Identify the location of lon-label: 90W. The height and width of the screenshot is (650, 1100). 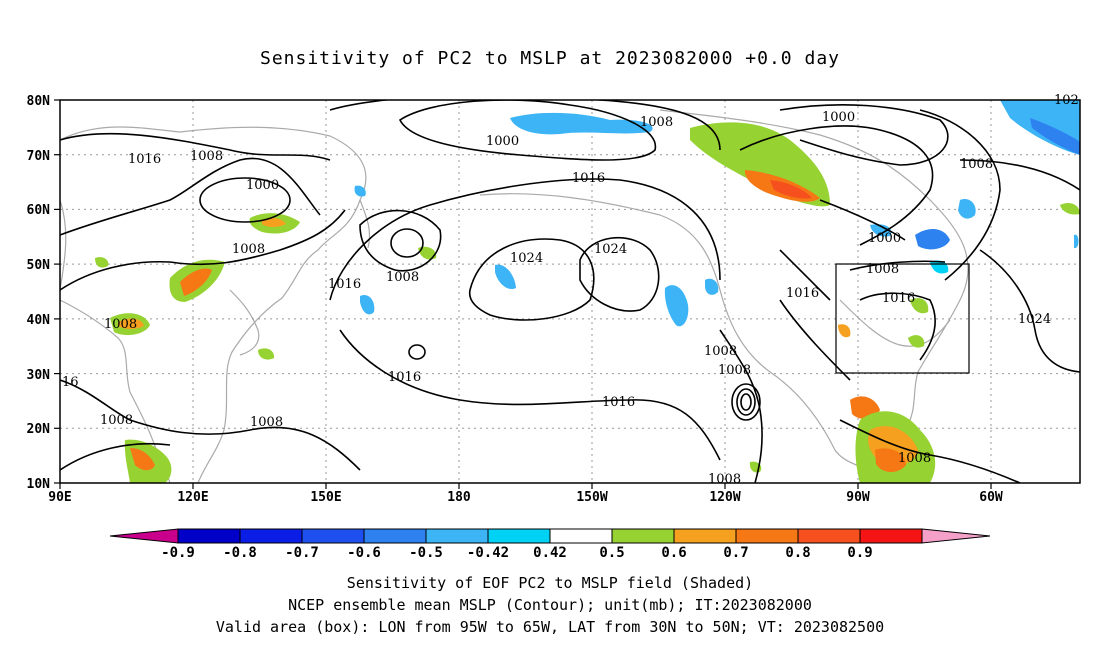
(858, 497).